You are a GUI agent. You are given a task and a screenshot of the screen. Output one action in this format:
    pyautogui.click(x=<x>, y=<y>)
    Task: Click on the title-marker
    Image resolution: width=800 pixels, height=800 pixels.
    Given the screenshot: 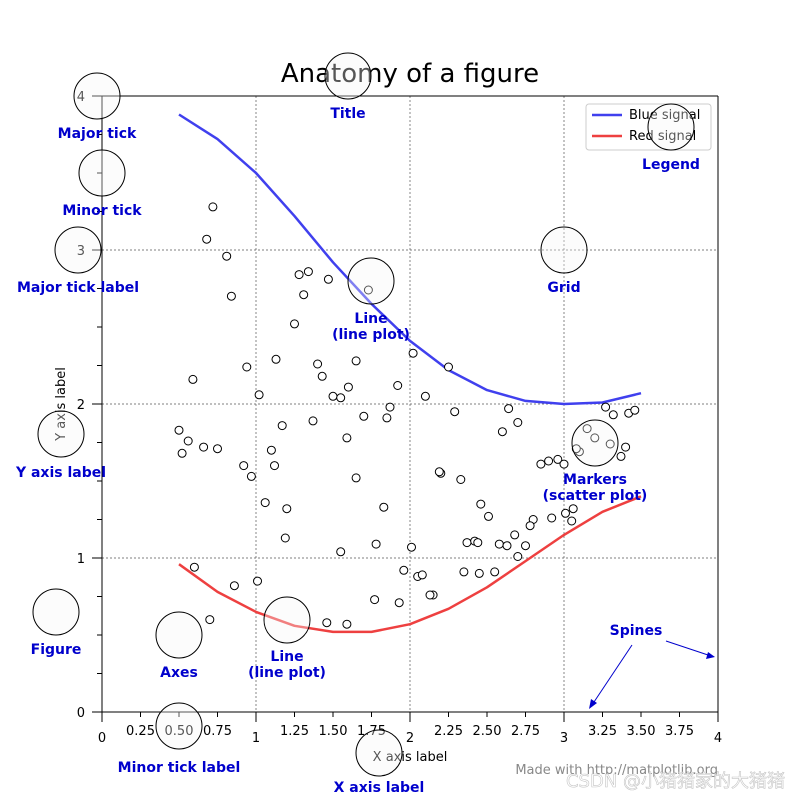 What is the action you would take?
    pyautogui.click(x=348, y=76)
    